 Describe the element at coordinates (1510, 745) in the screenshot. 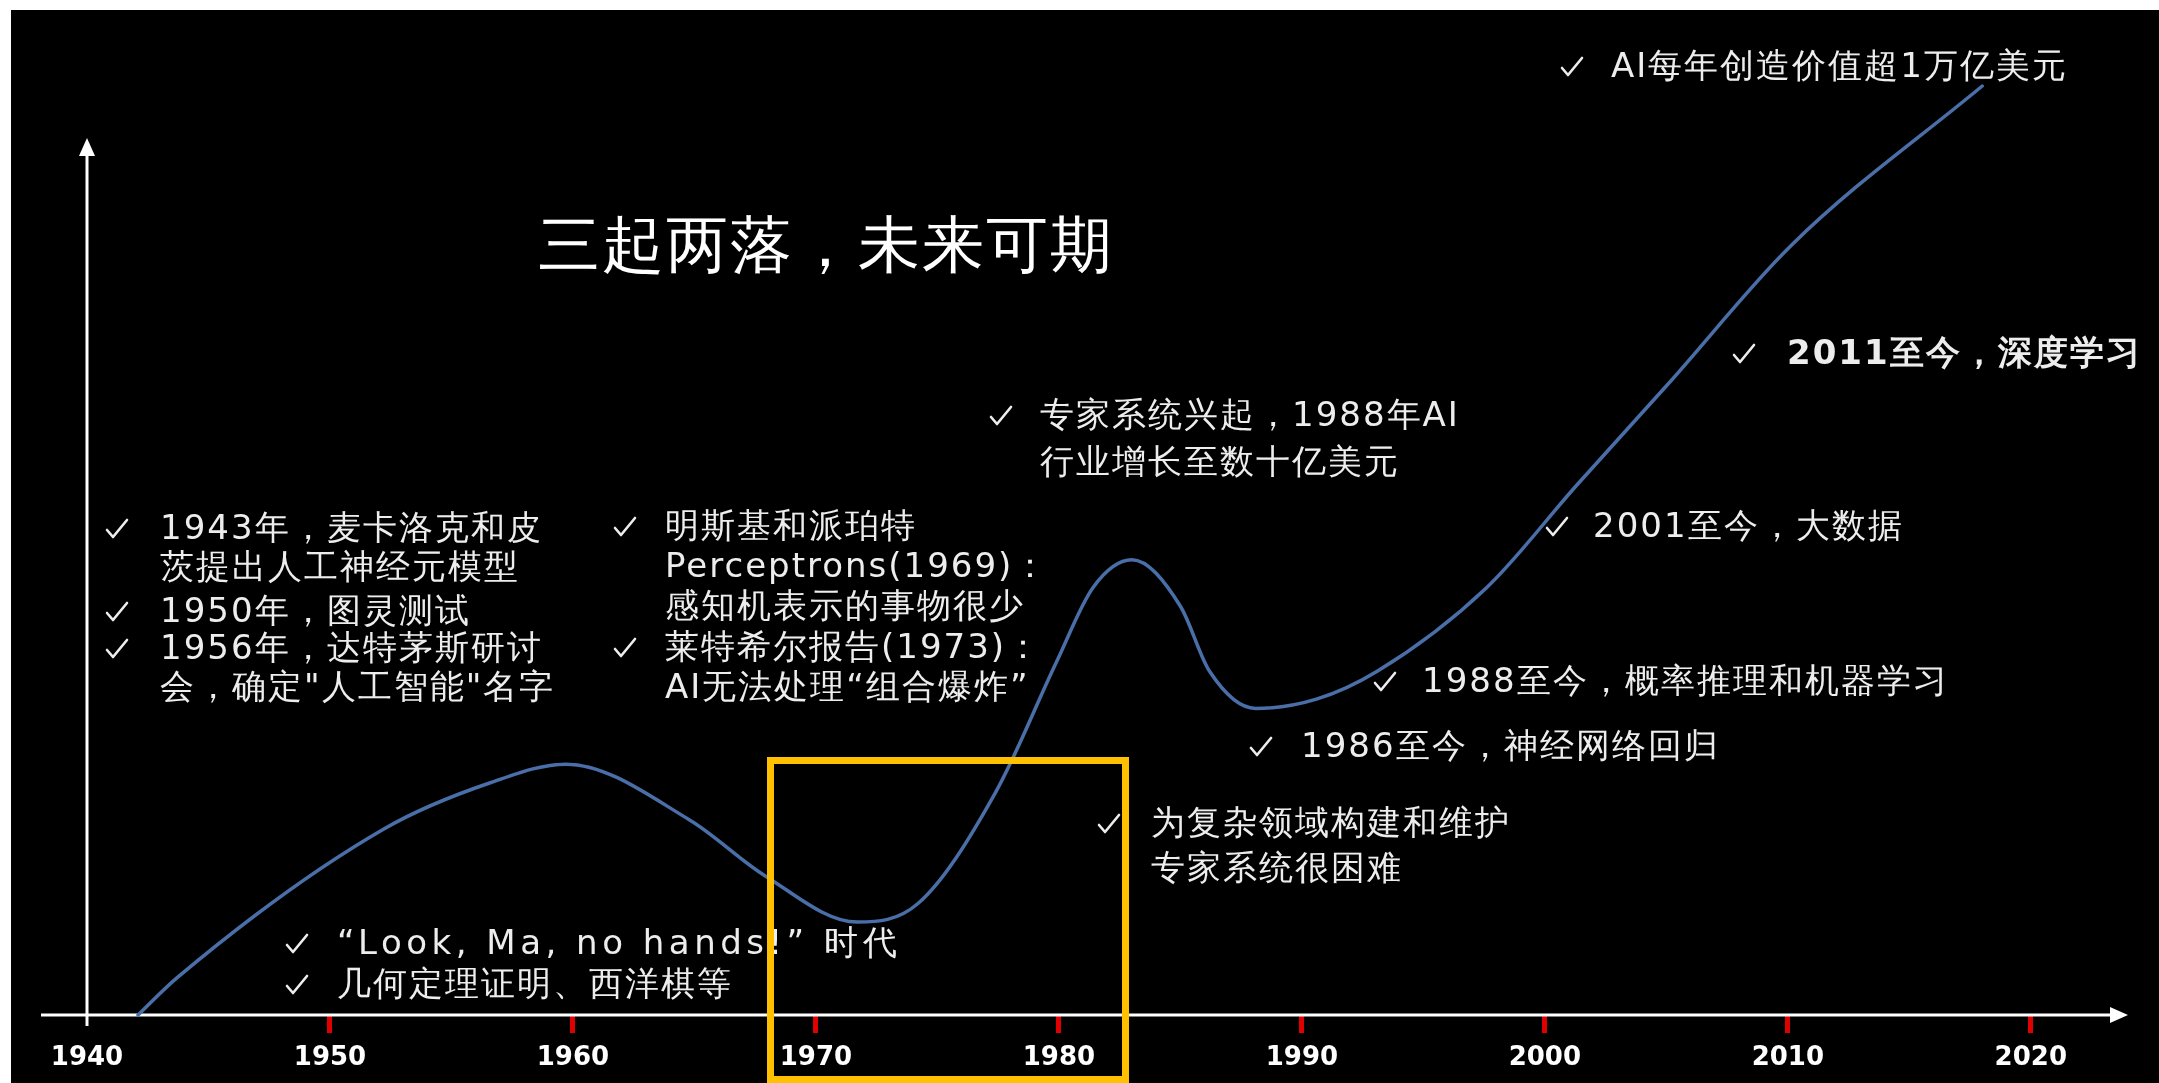

I see `annotation: 1986至今，神经网络回归` at that location.